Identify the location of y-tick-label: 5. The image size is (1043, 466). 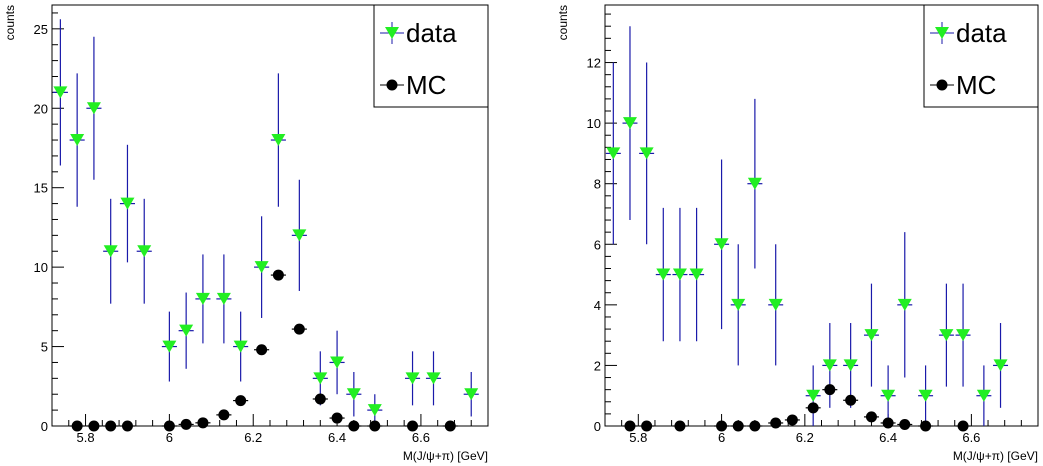
(44, 347).